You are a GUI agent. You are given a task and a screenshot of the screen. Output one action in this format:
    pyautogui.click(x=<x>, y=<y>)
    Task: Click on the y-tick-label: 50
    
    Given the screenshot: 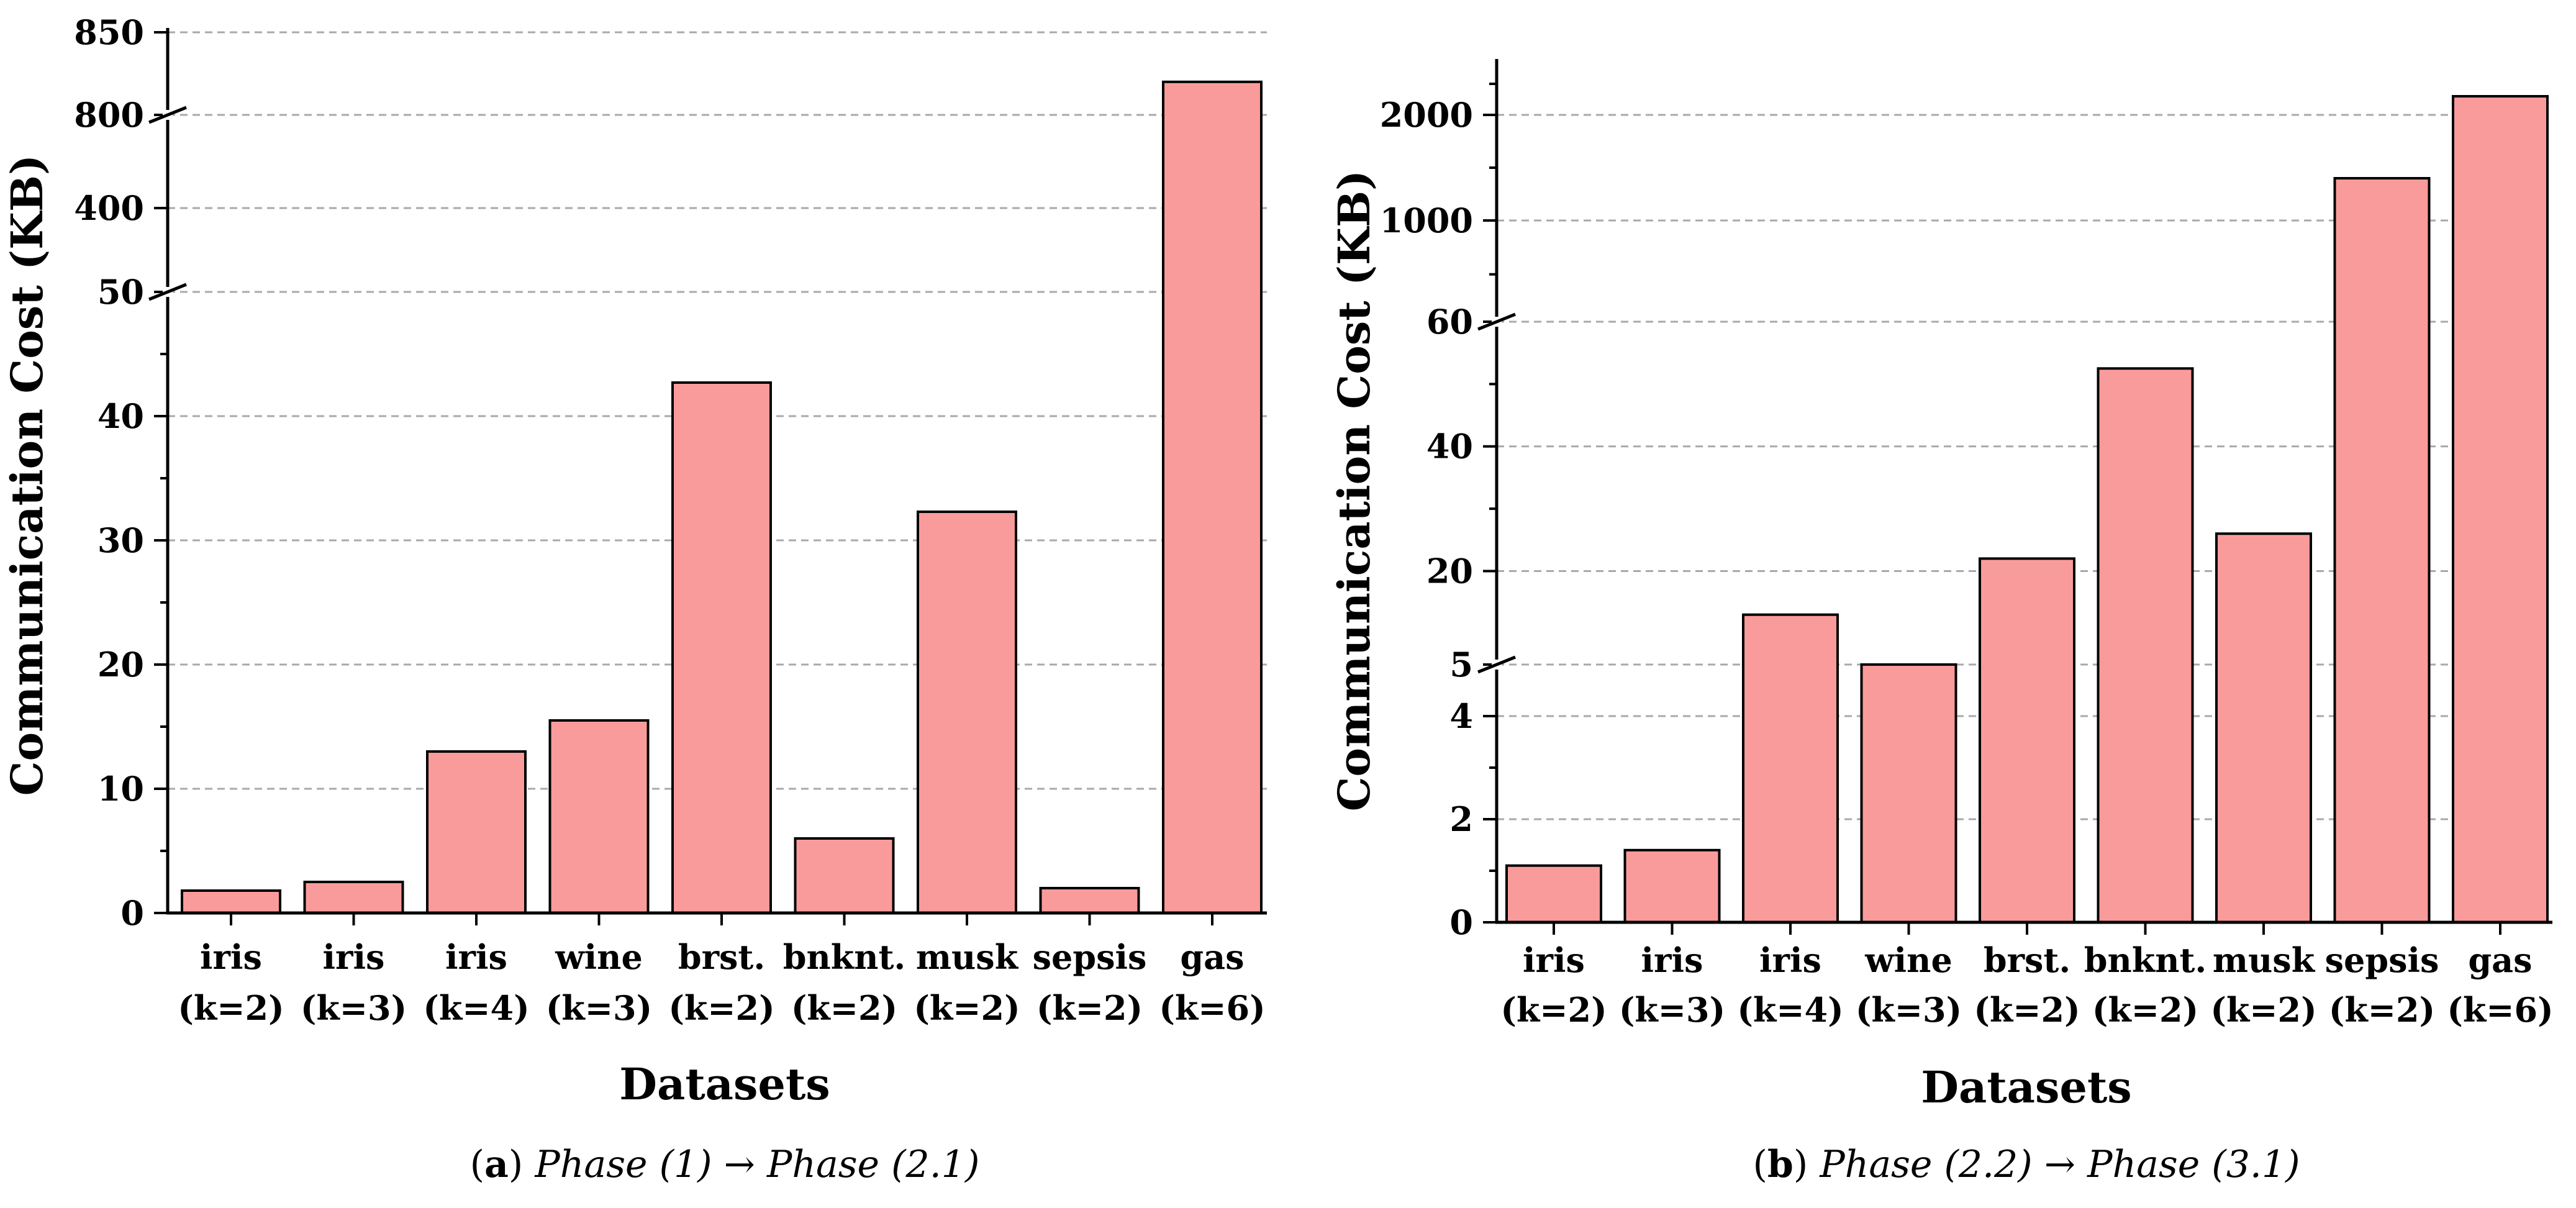 What is the action you would take?
    pyautogui.click(x=121, y=292)
    